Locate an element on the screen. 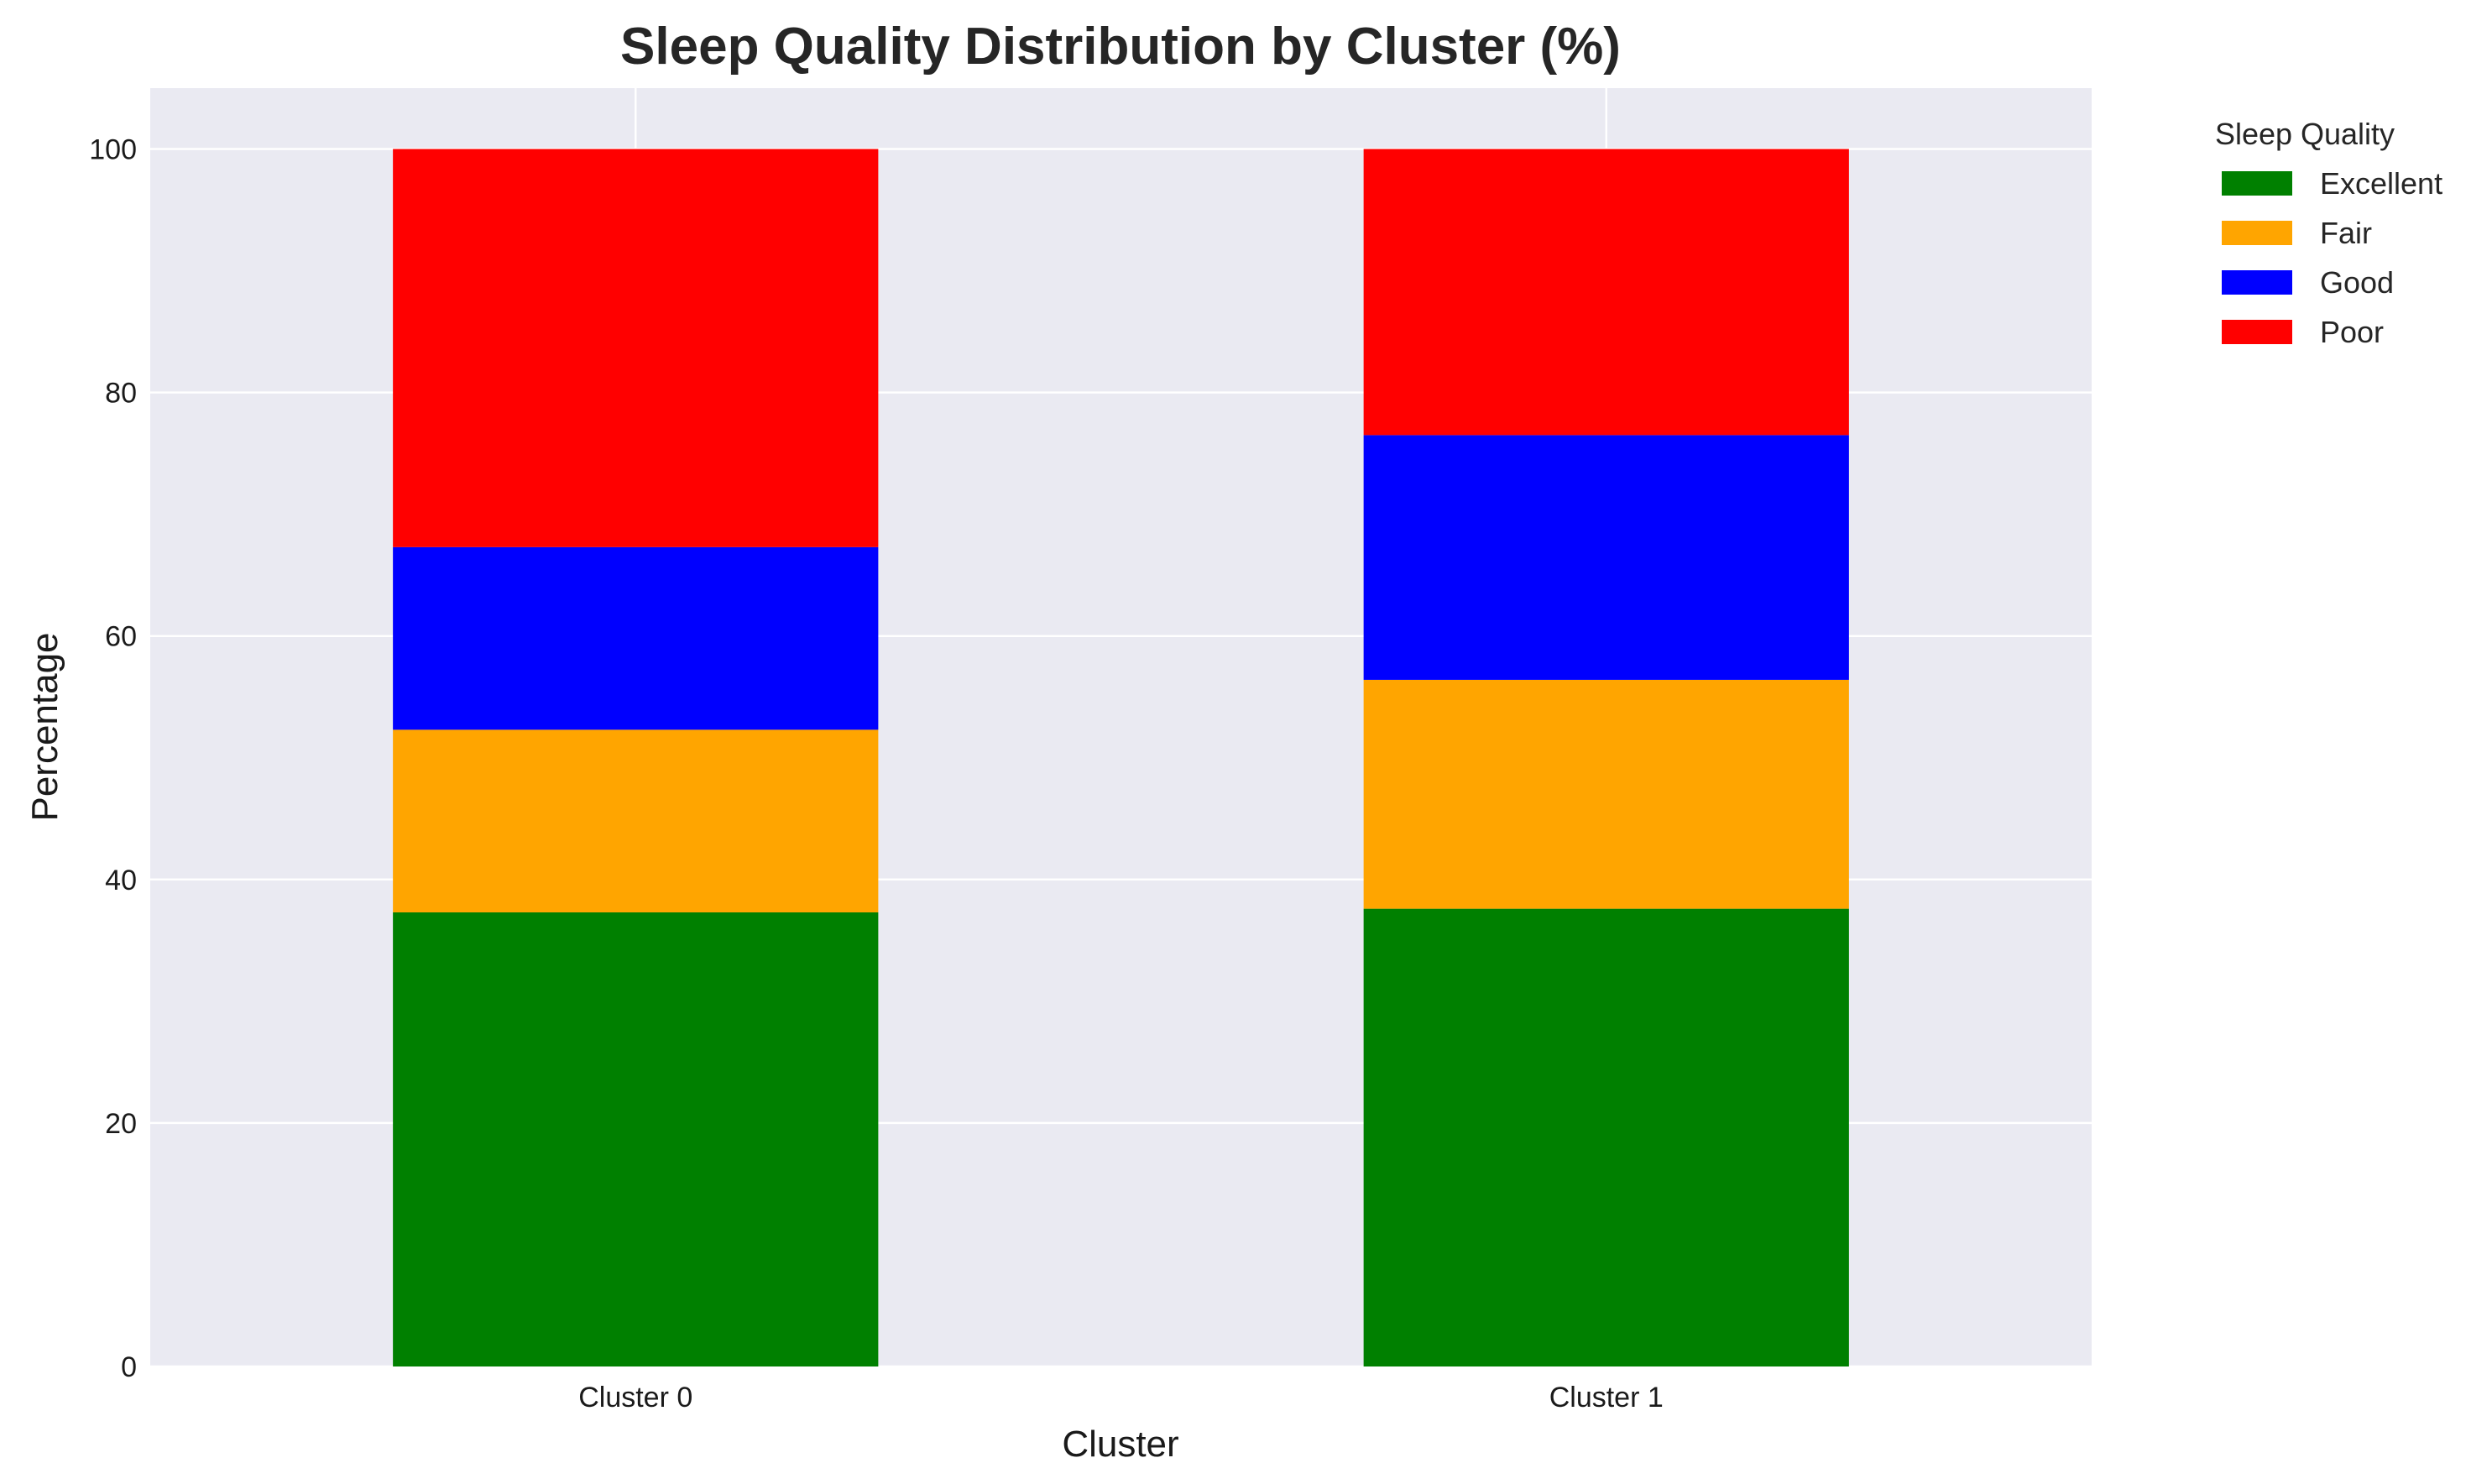 The width and height of the screenshot is (2492, 1484). legend-label-good: Good is located at coordinates (2357, 282).